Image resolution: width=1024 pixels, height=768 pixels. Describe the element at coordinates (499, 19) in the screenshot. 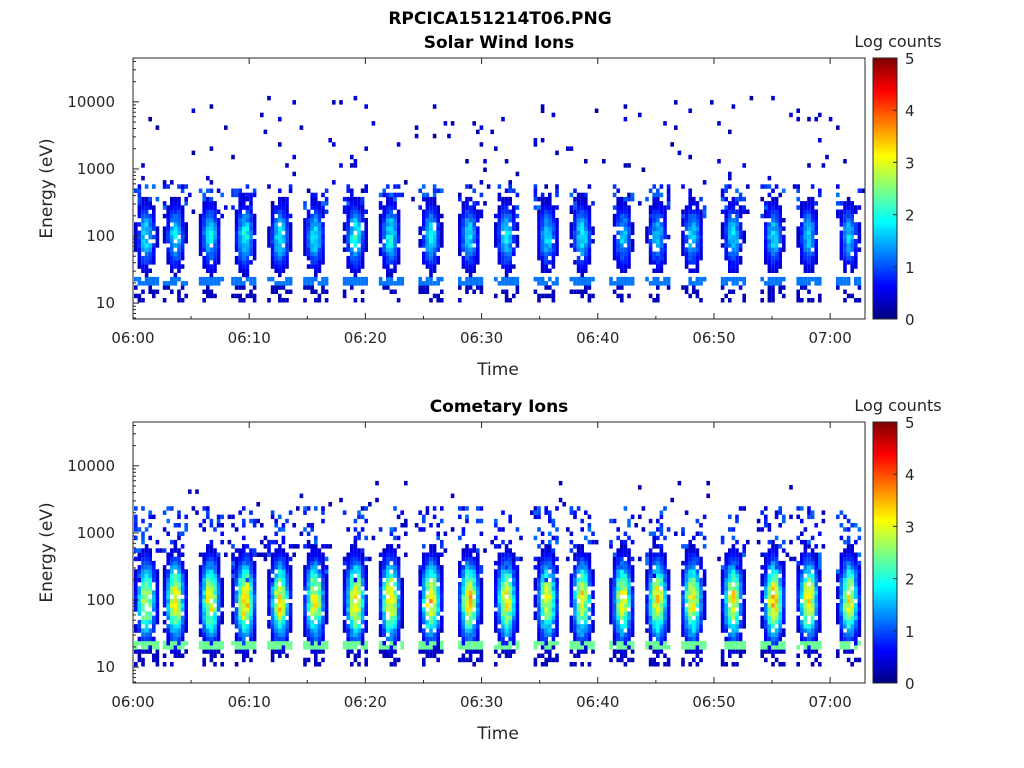

I see `figure-title: RPCICA151214T06.PNG` at that location.